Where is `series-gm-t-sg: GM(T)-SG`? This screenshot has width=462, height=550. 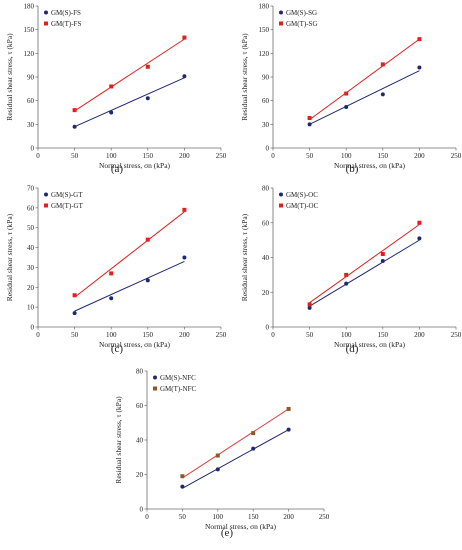
series-gm-t-sg: GM(T)-SG is located at coordinates (350, 70).